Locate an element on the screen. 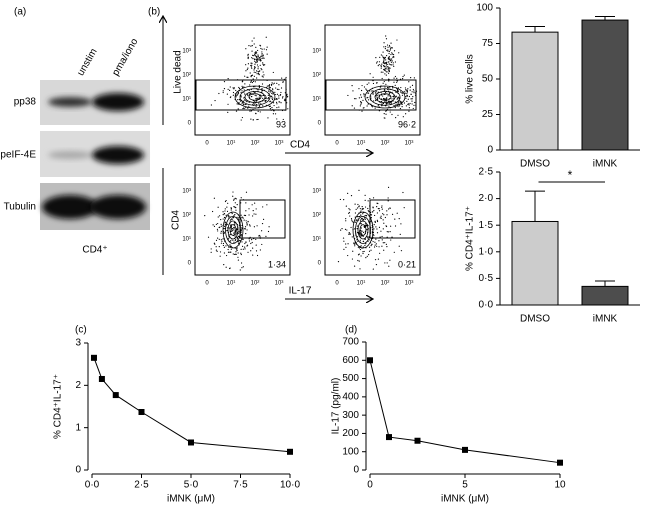 This screenshot has height=505, width=659. x-tick-label: 10 is located at coordinates (560, 485).